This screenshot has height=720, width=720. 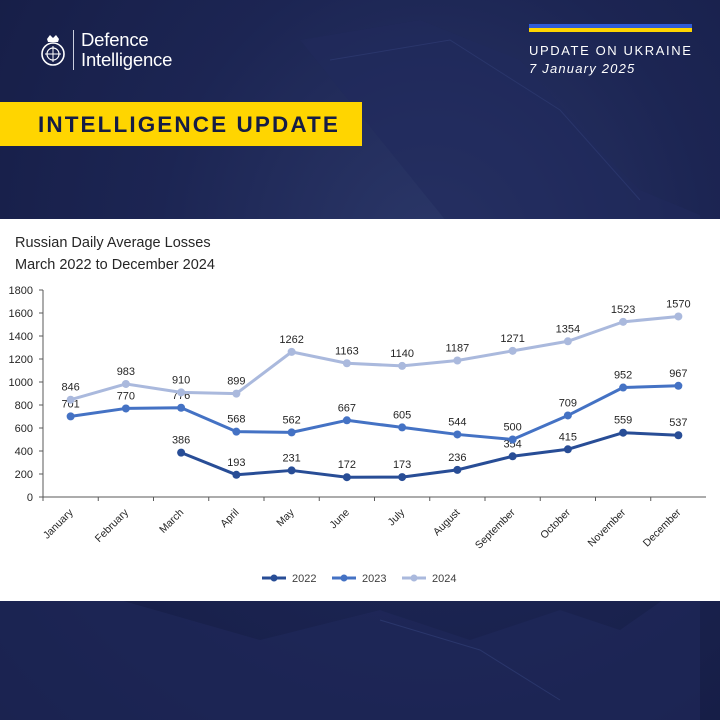 What do you see at coordinates (115, 265) in the screenshot?
I see `chart-title-line2: March 2022 to December 2024` at bounding box center [115, 265].